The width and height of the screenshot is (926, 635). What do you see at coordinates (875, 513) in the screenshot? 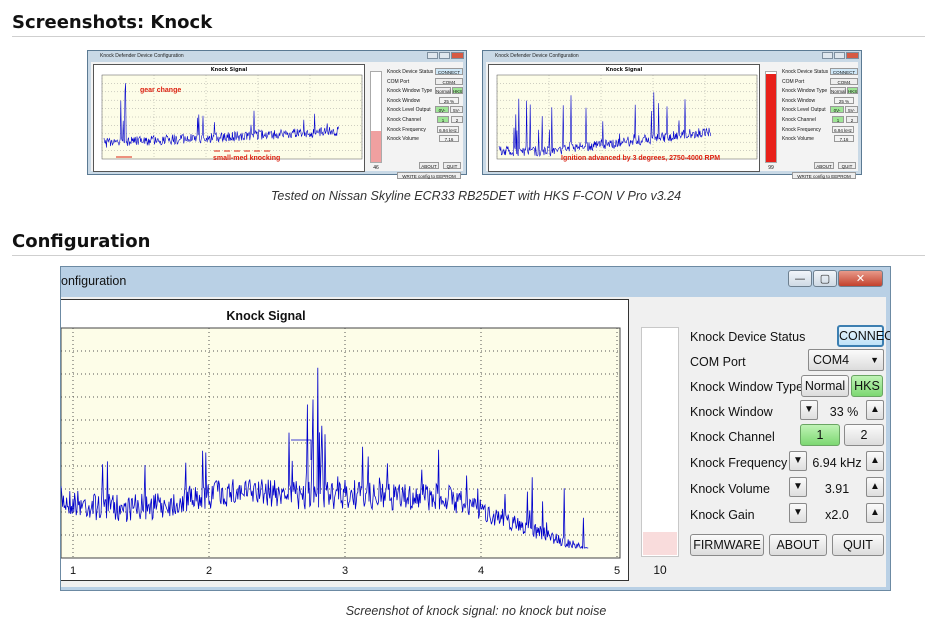
I see `gain-increase-button: ▲` at bounding box center [875, 513].